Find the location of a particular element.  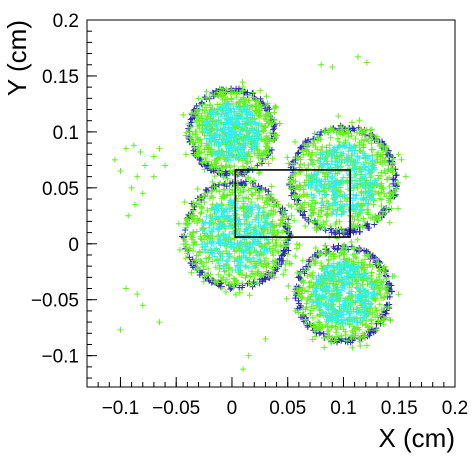

x-axis-title: X (cm) is located at coordinates (416, 438).